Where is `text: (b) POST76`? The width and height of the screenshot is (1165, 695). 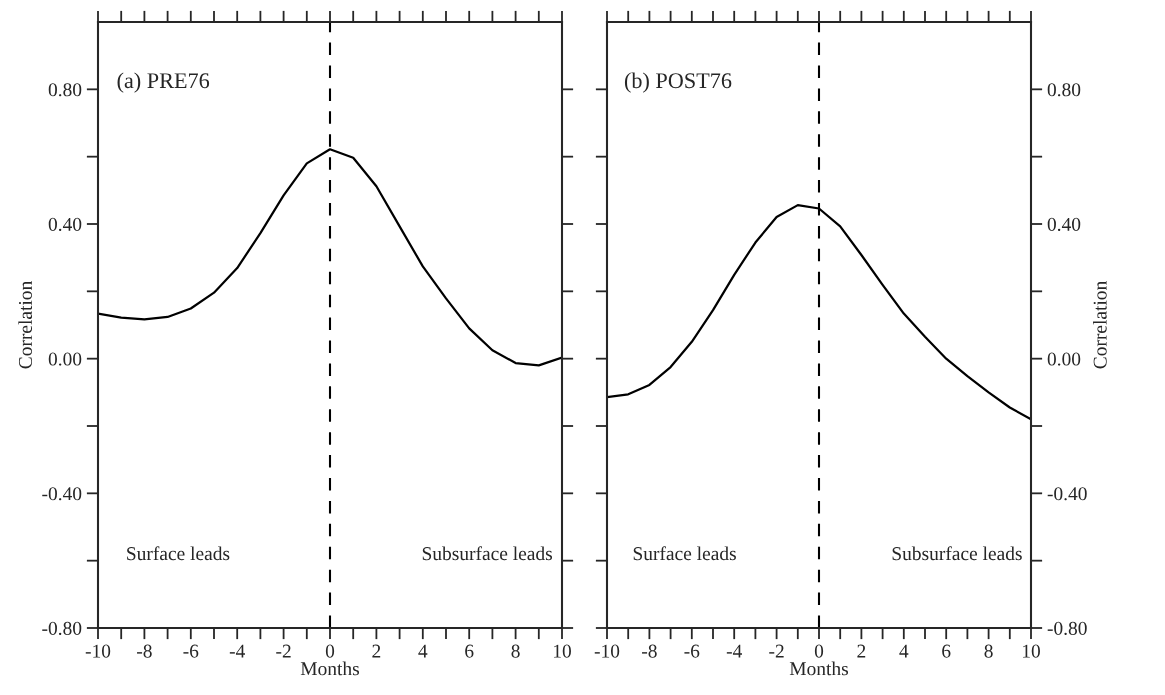 text: (b) POST76 is located at coordinates (678, 82).